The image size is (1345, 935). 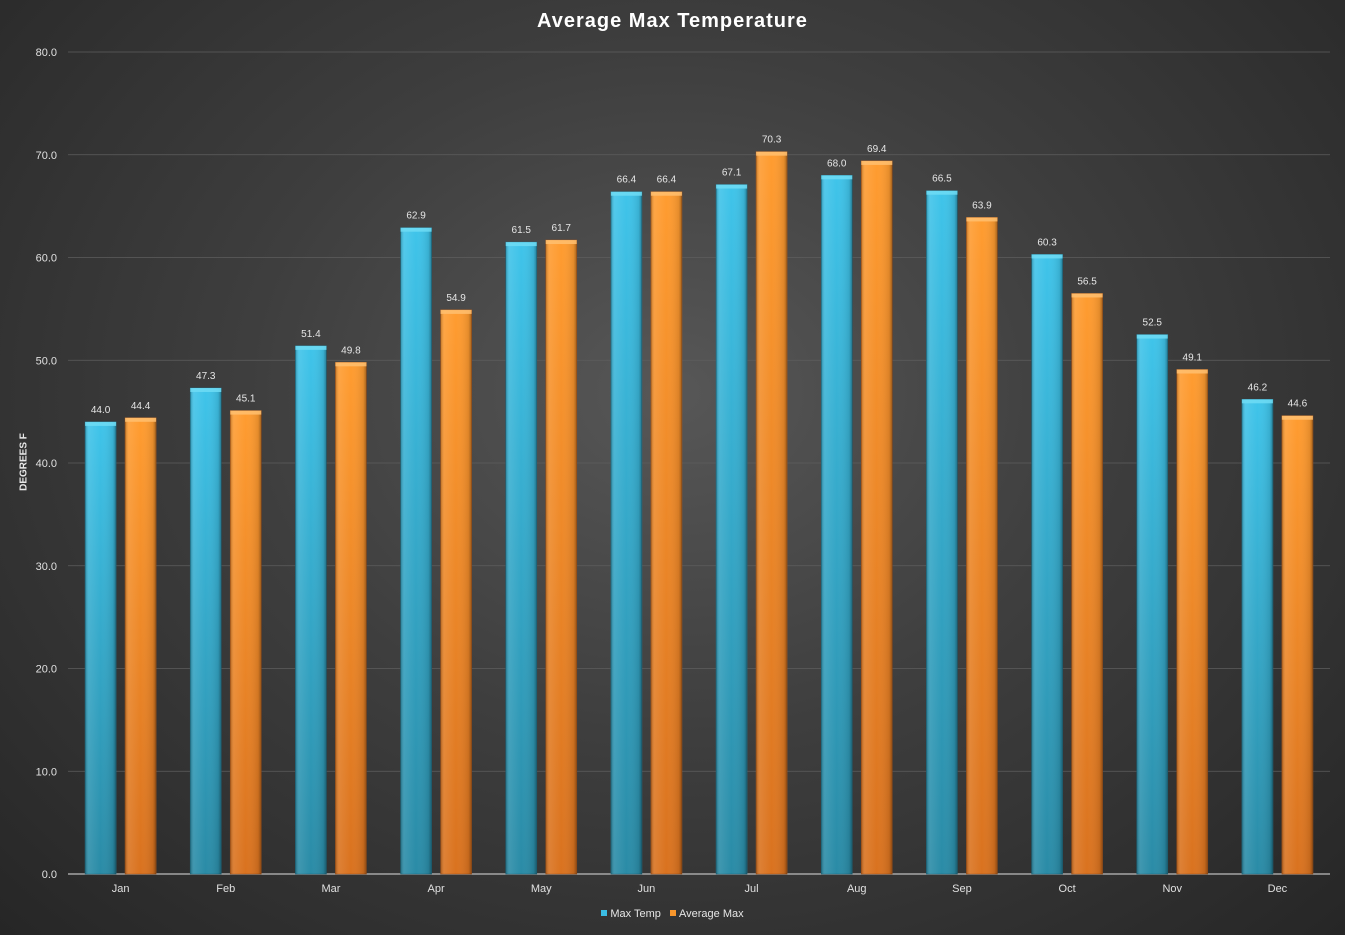 I want to click on data-label: 63.9, so click(x=982, y=205).